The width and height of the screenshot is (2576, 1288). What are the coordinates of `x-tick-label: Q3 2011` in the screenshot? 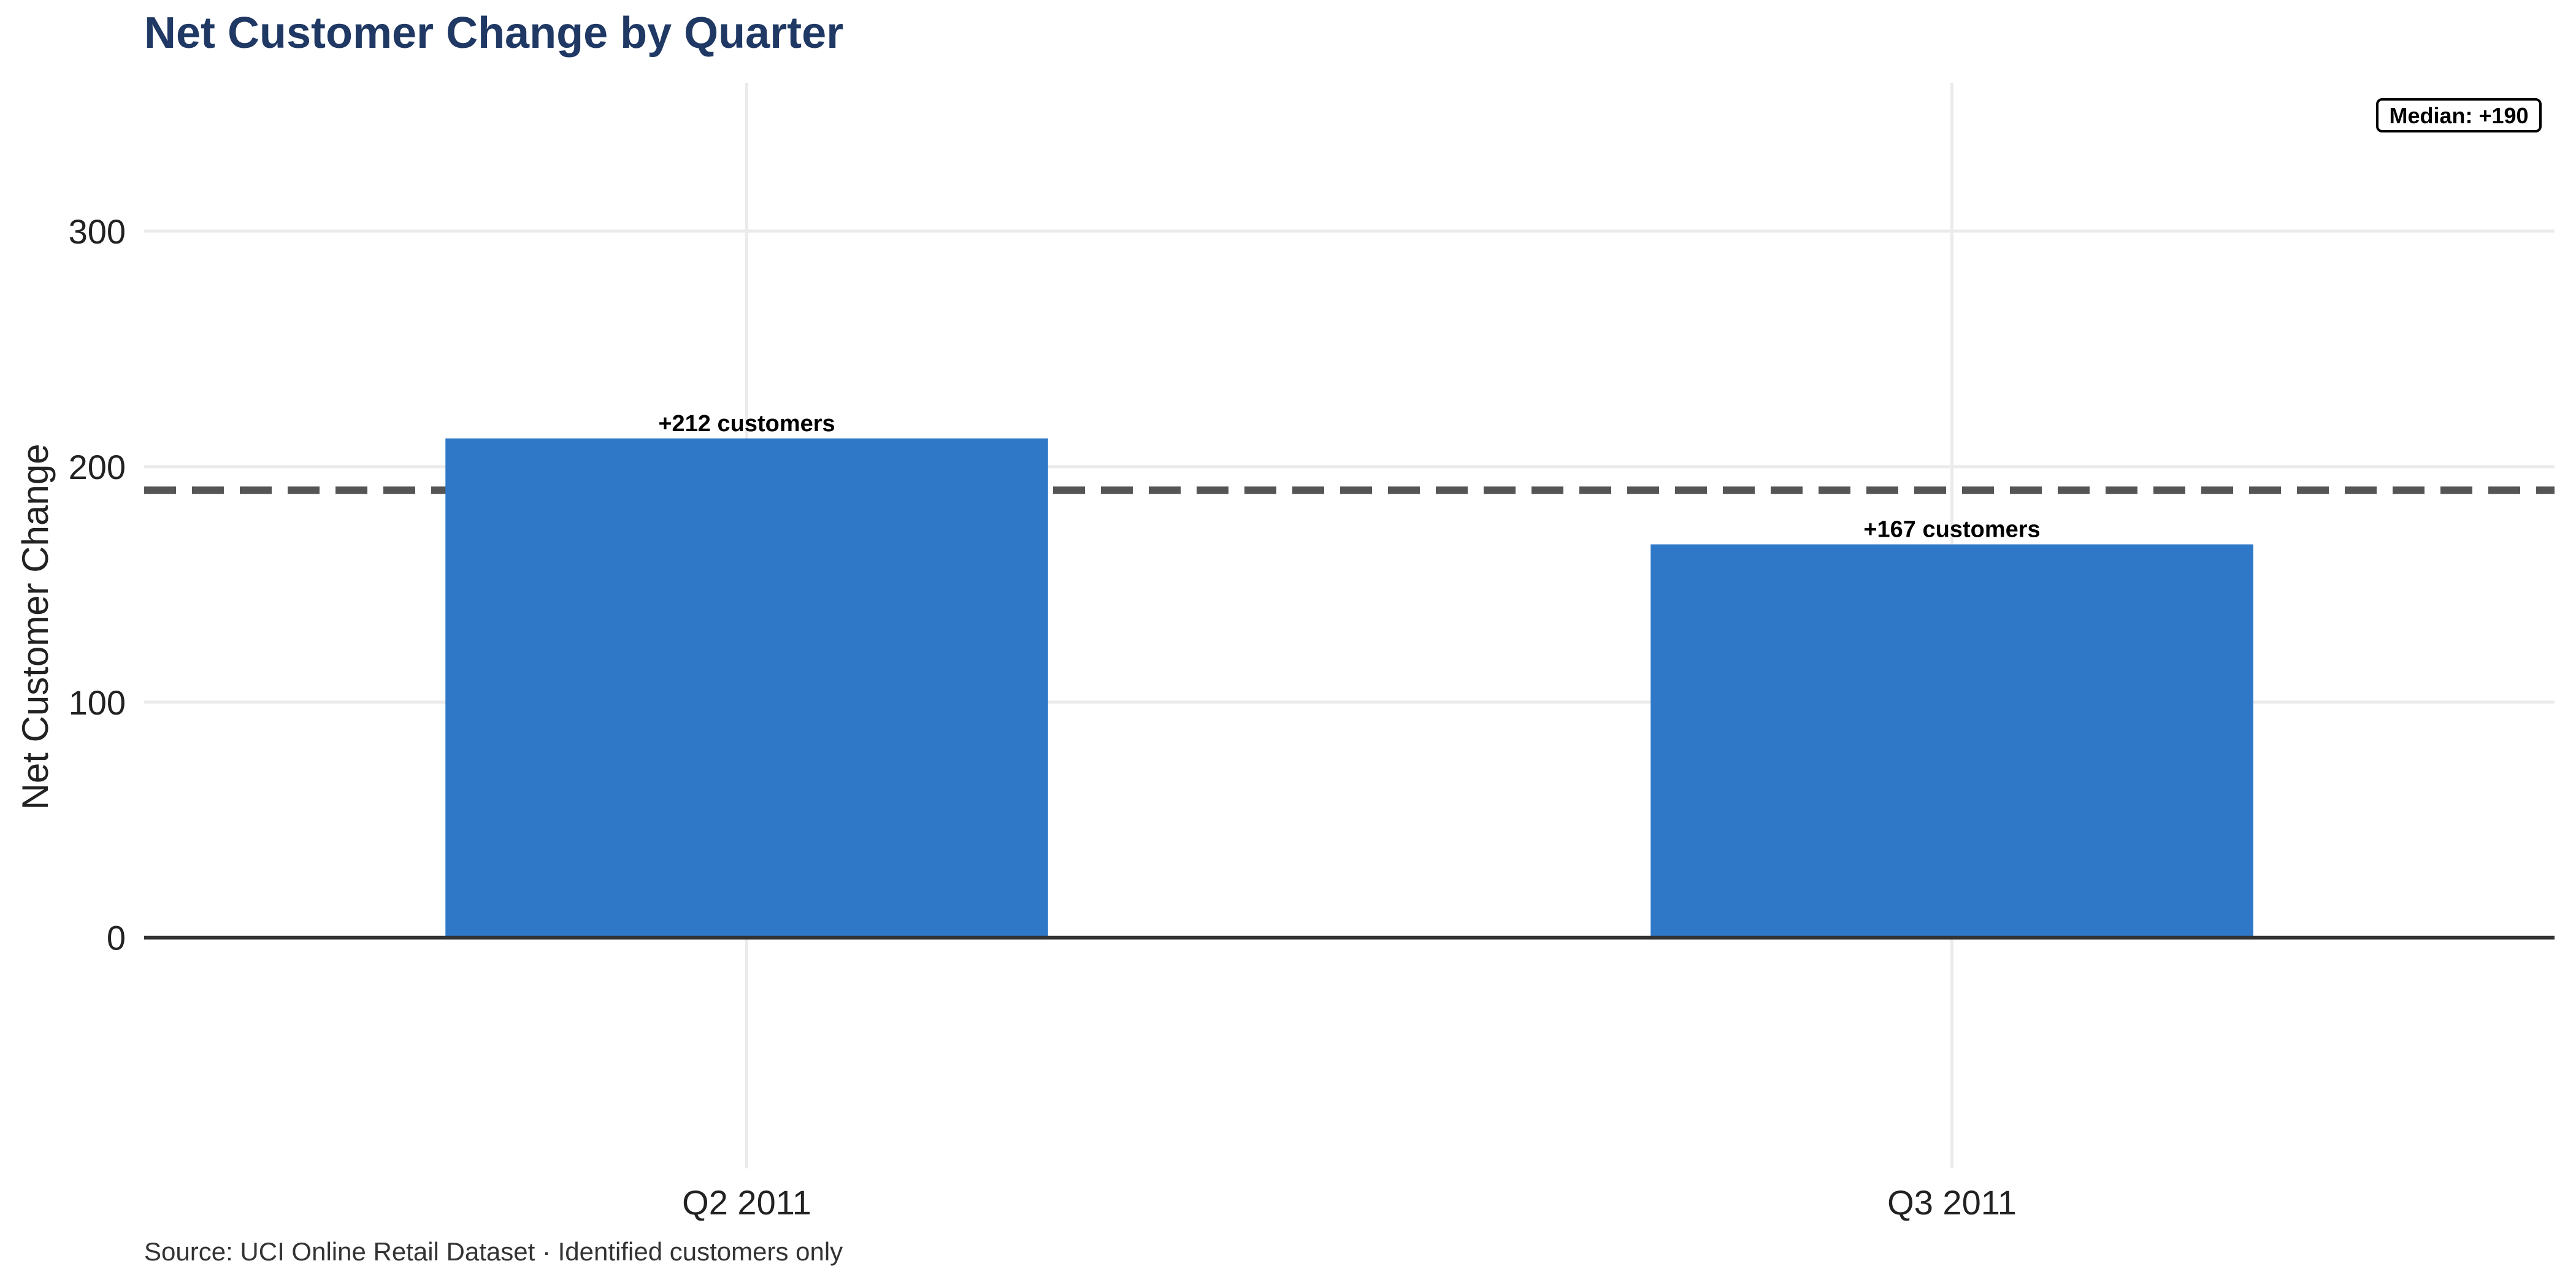 It's located at (1952, 1202).